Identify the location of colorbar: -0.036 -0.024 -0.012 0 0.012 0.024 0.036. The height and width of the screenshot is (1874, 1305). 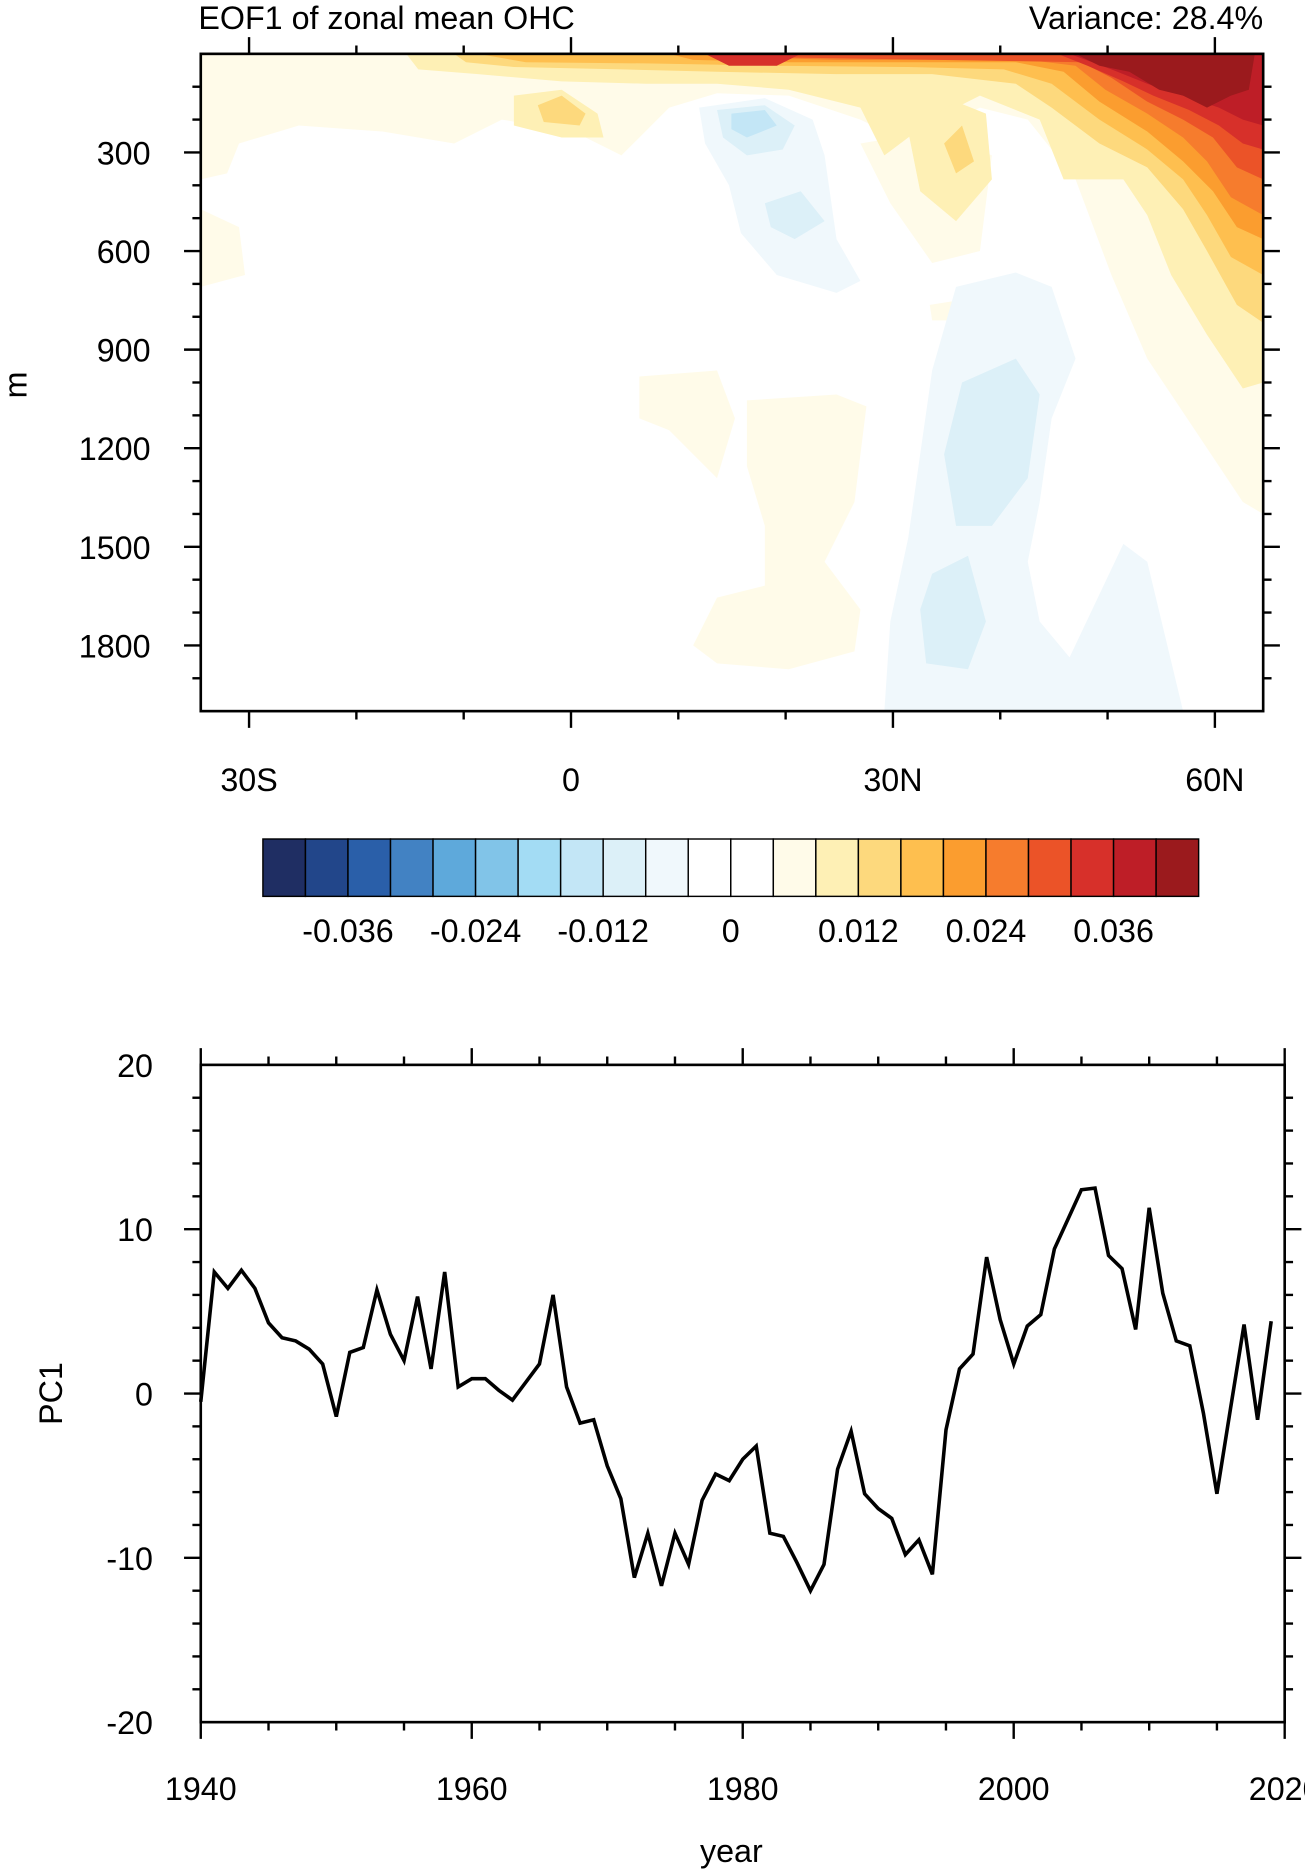
(731, 893).